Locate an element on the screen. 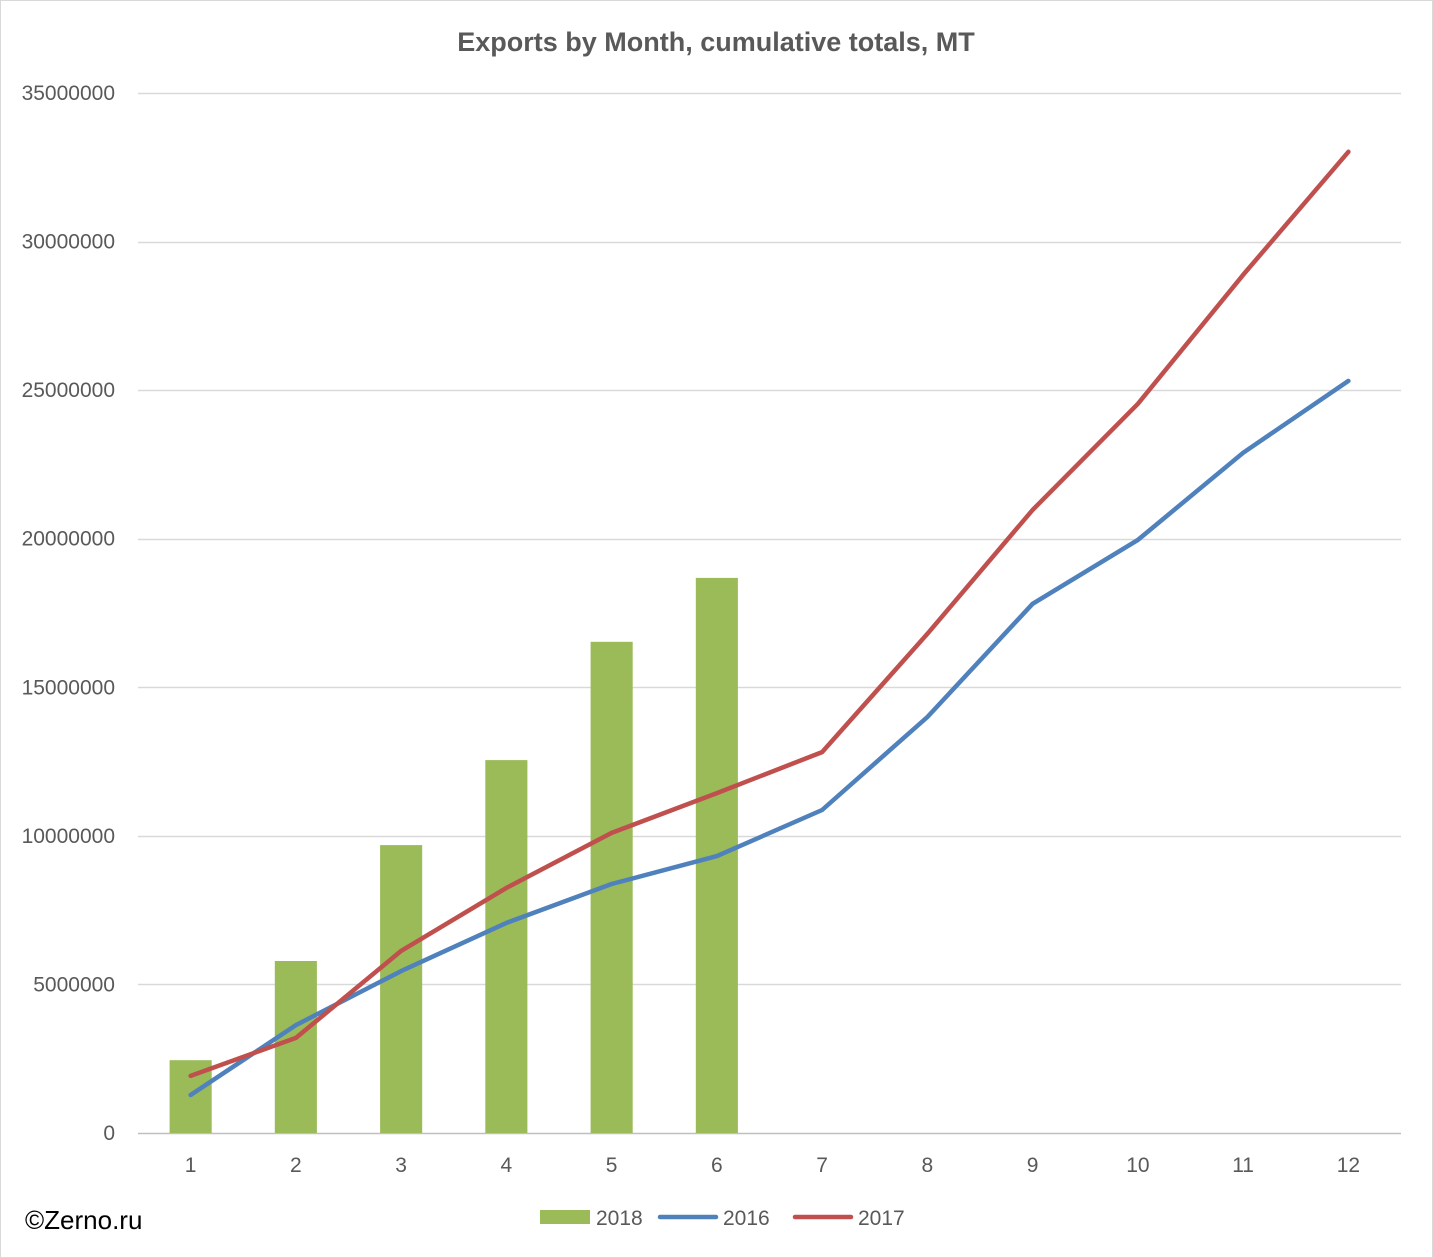  y-tick-label: 30000000 is located at coordinates (68, 242).